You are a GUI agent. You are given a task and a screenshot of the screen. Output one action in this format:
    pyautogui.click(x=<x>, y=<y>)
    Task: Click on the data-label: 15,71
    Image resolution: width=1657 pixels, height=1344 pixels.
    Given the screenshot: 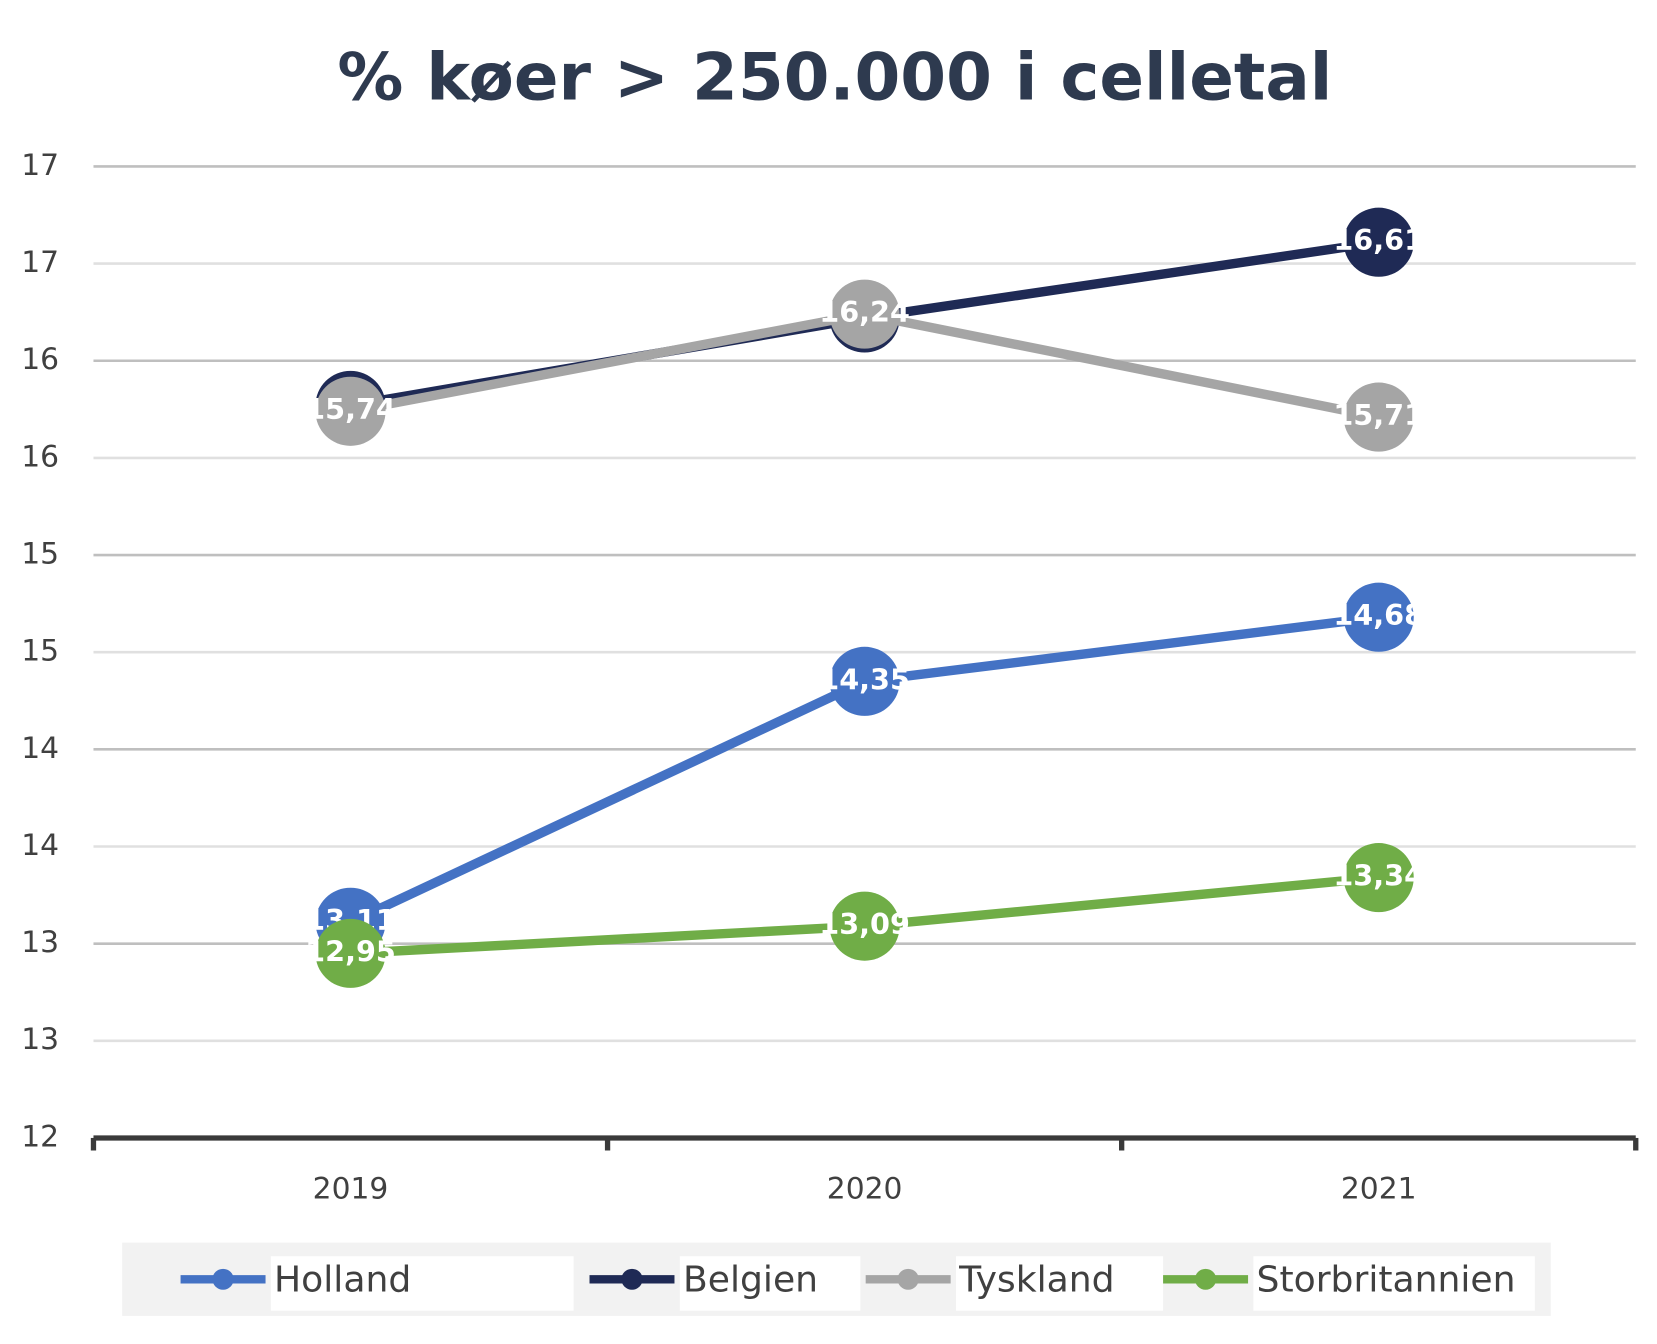 What is the action you would take?
    pyautogui.click(x=1378, y=415)
    